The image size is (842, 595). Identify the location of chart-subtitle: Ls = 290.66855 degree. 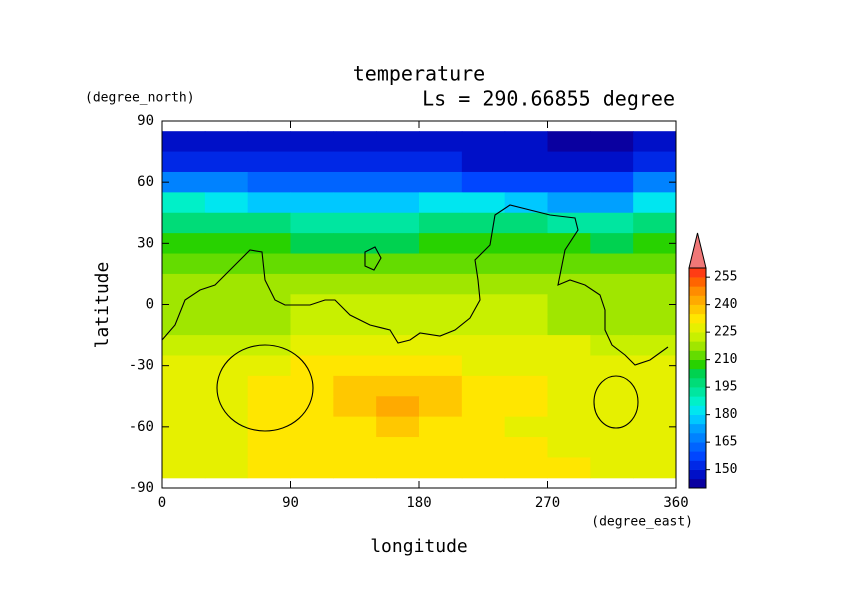
(548, 99).